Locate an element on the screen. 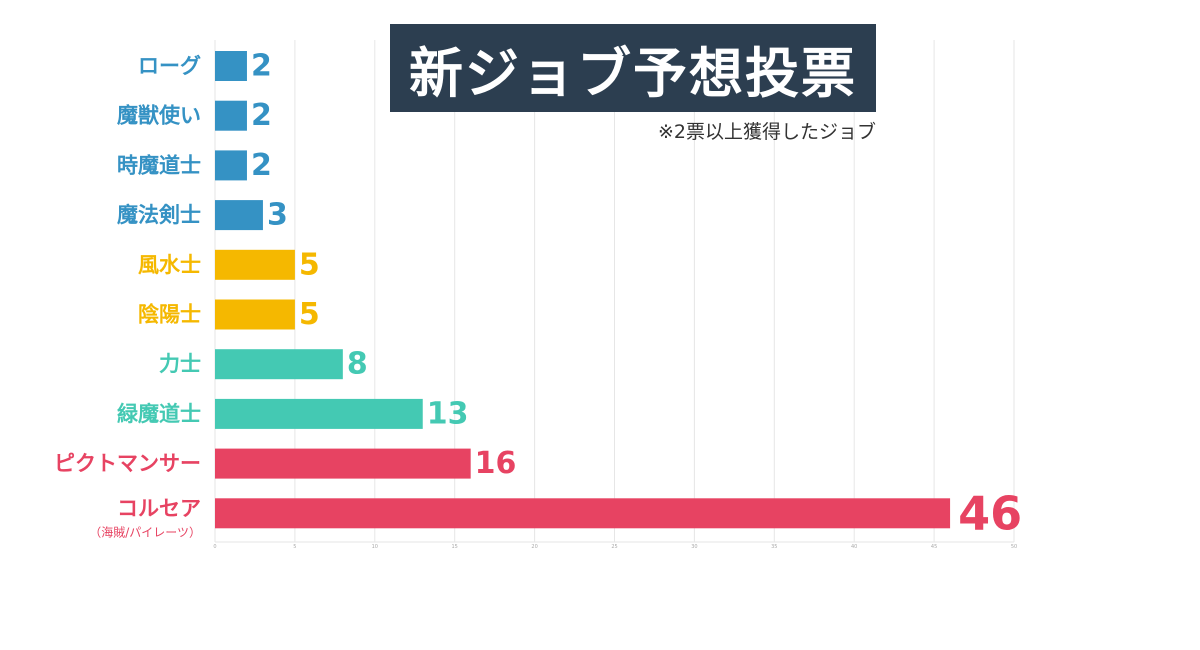  value-label: 13 is located at coordinates (448, 413).